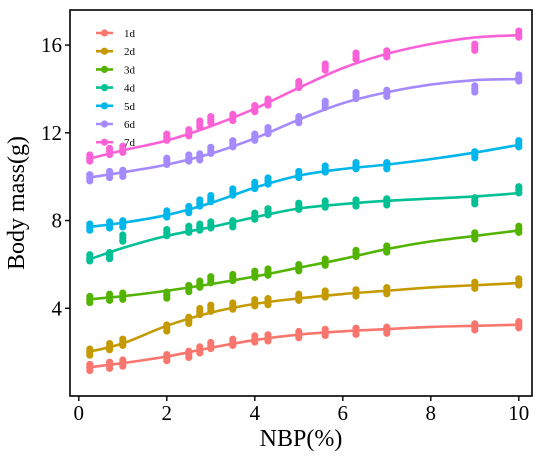 The height and width of the screenshot is (460, 550). Describe the element at coordinates (301, 410) in the screenshot. I see `x-axis: 0 2 4 6 8 10` at that location.